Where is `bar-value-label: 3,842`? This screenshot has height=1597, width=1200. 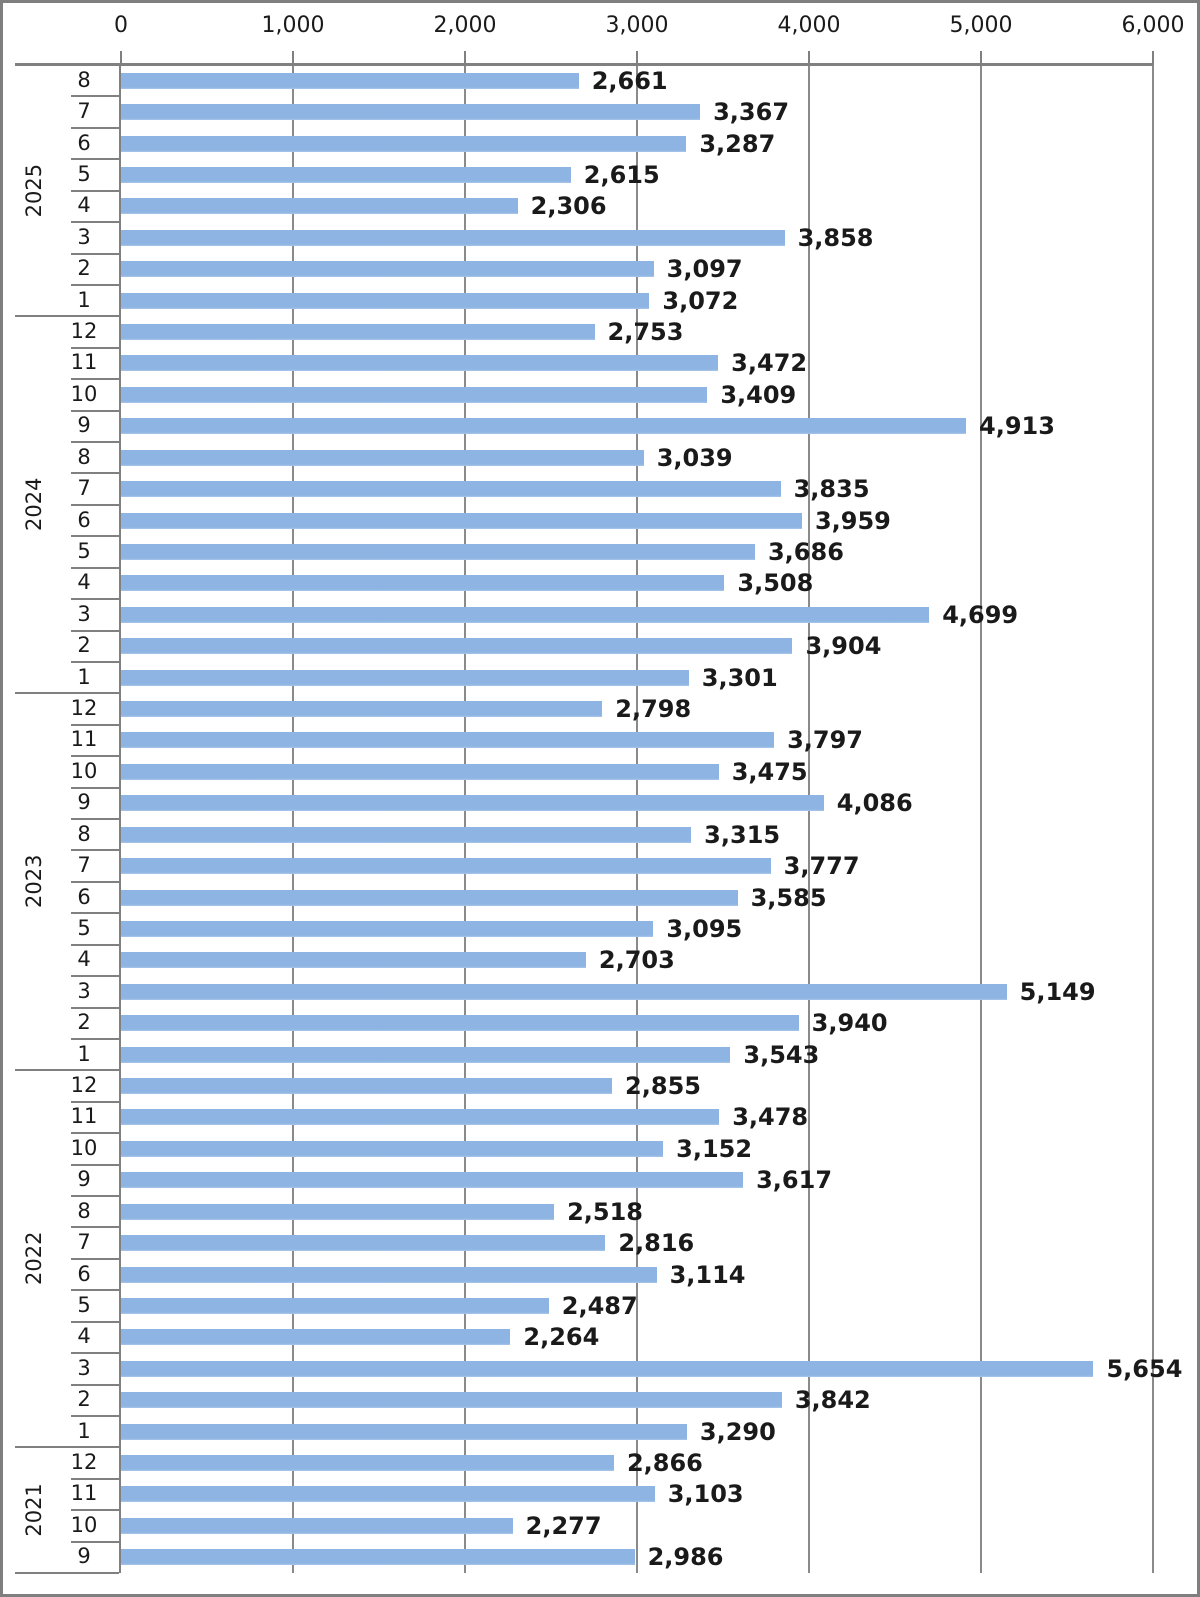 bar-value-label: 3,842 is located at coordinates (832, 1400).